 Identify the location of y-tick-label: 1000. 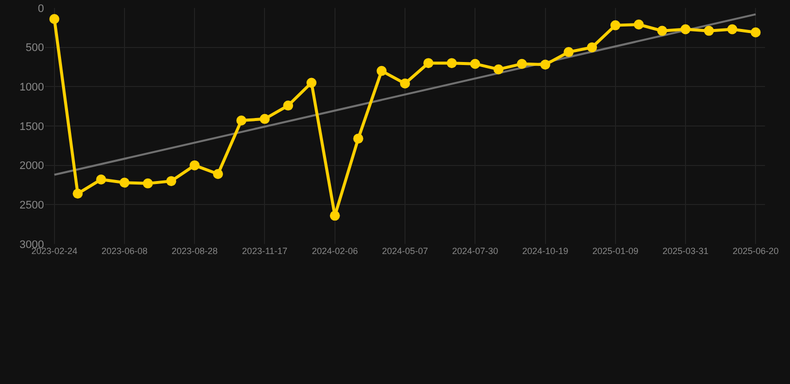
(32, 88).